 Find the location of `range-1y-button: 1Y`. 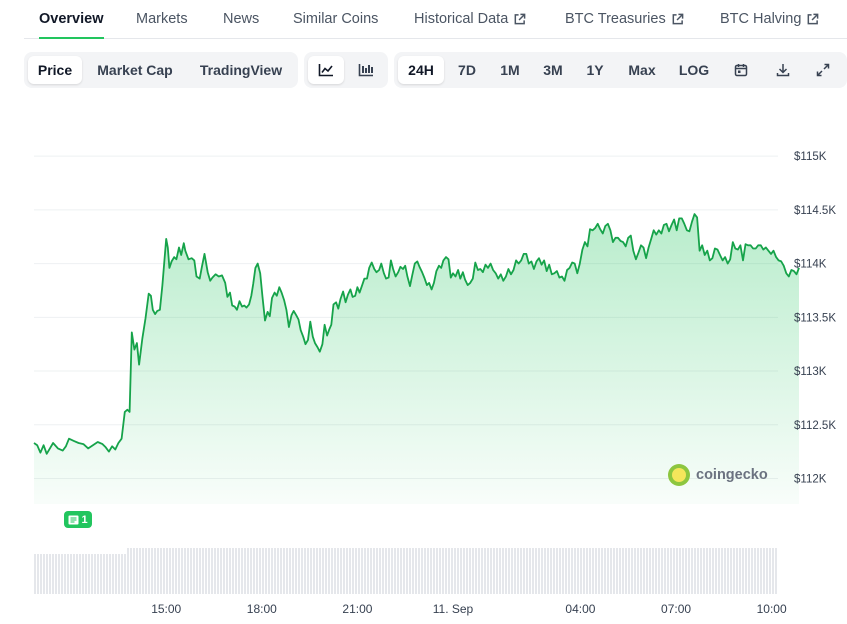

range-1y-button: 1Y is located at coordinates (595, 70).